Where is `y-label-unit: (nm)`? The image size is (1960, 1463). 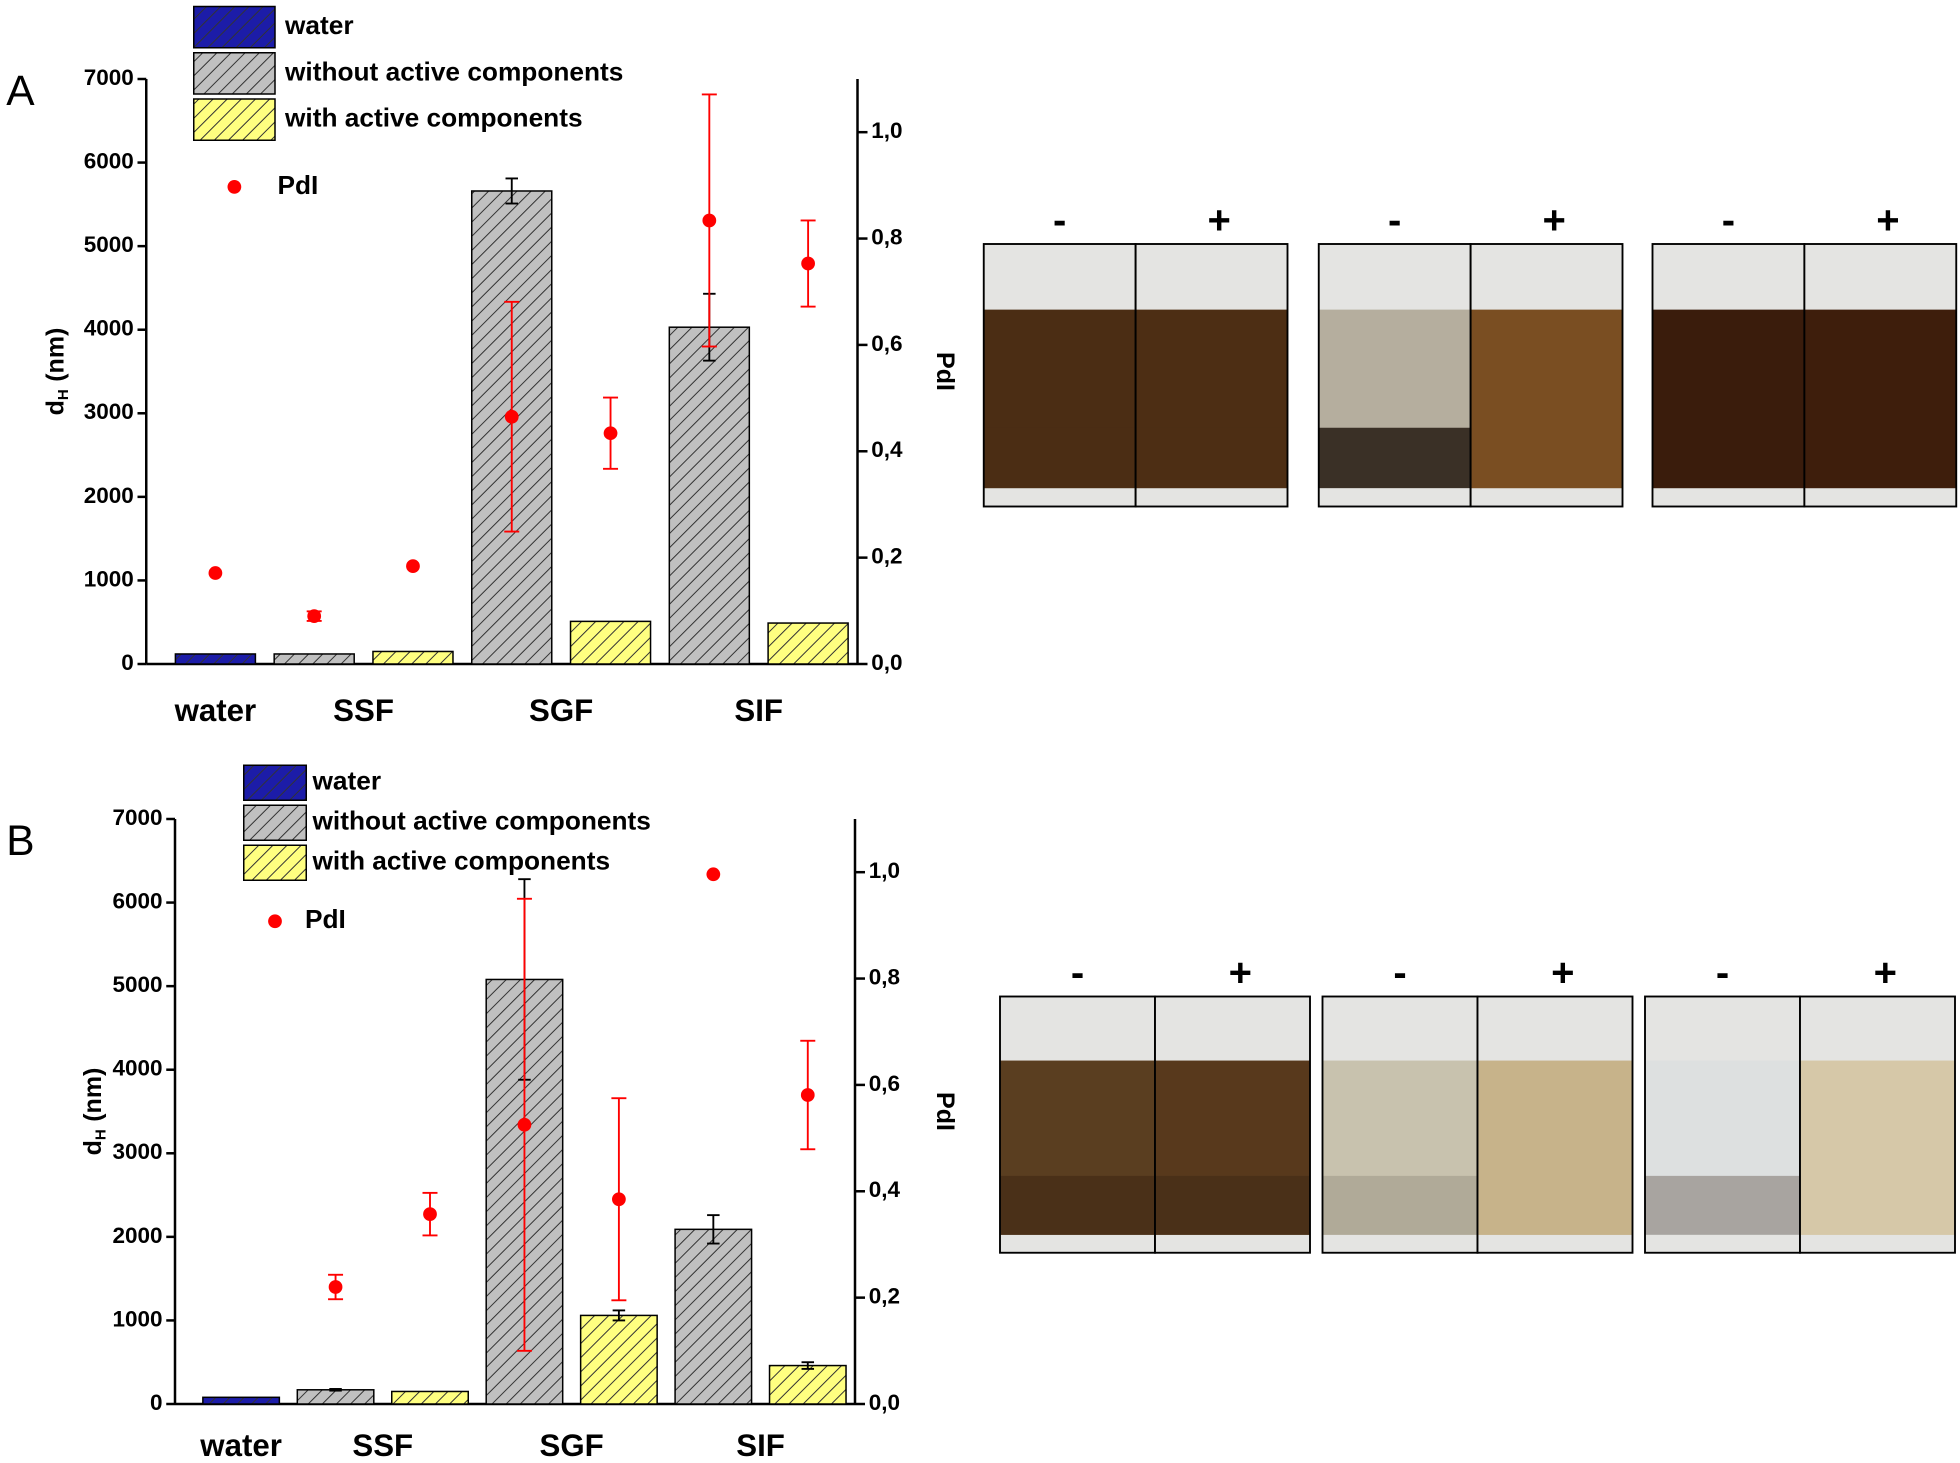 y-label-unit: (nm) is located at coordinates (55, 355).